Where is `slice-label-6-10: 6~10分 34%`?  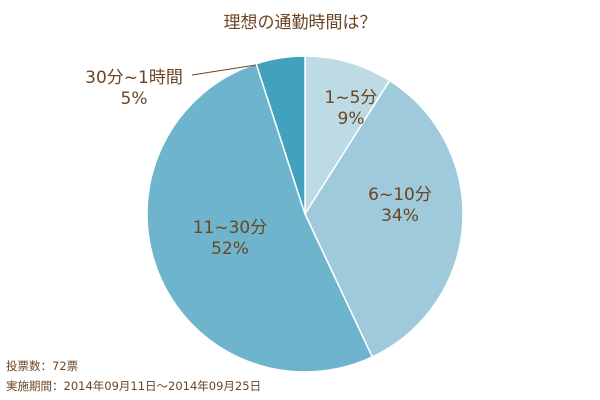
slice-label-6-10: 6~10分 34% is located at coordinates (400, 205).